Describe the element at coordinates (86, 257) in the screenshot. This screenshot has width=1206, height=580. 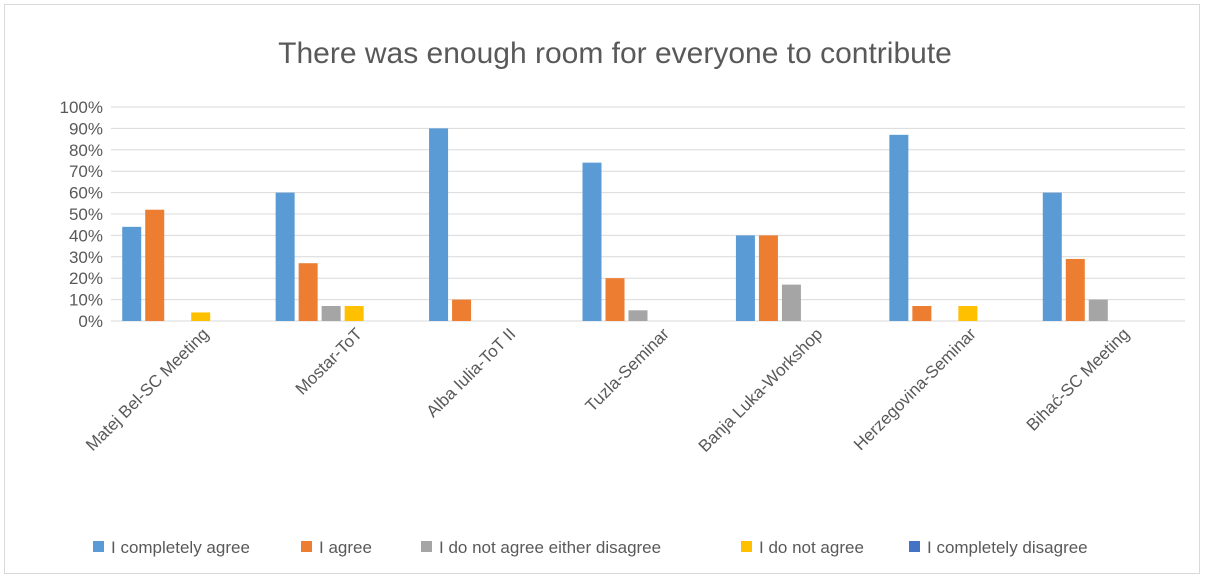
I see `y-tick-label: 30%` at that location.